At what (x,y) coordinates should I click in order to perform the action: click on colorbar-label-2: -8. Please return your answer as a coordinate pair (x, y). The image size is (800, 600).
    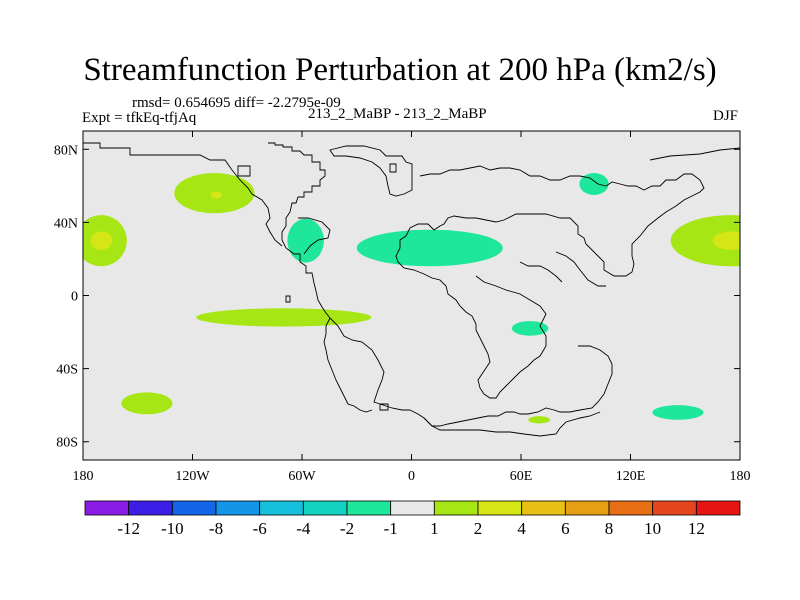
    Looking at the image, I should click on (216, 528).